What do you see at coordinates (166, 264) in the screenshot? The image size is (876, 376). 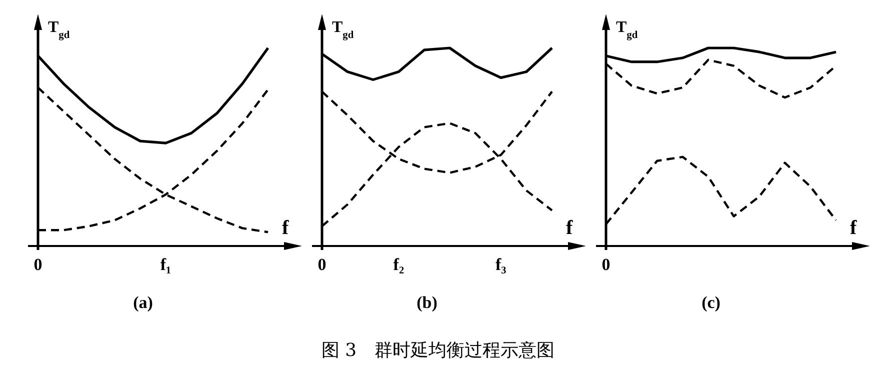 I see `x-tick-label: f₁` at bounding box center [166, 264].